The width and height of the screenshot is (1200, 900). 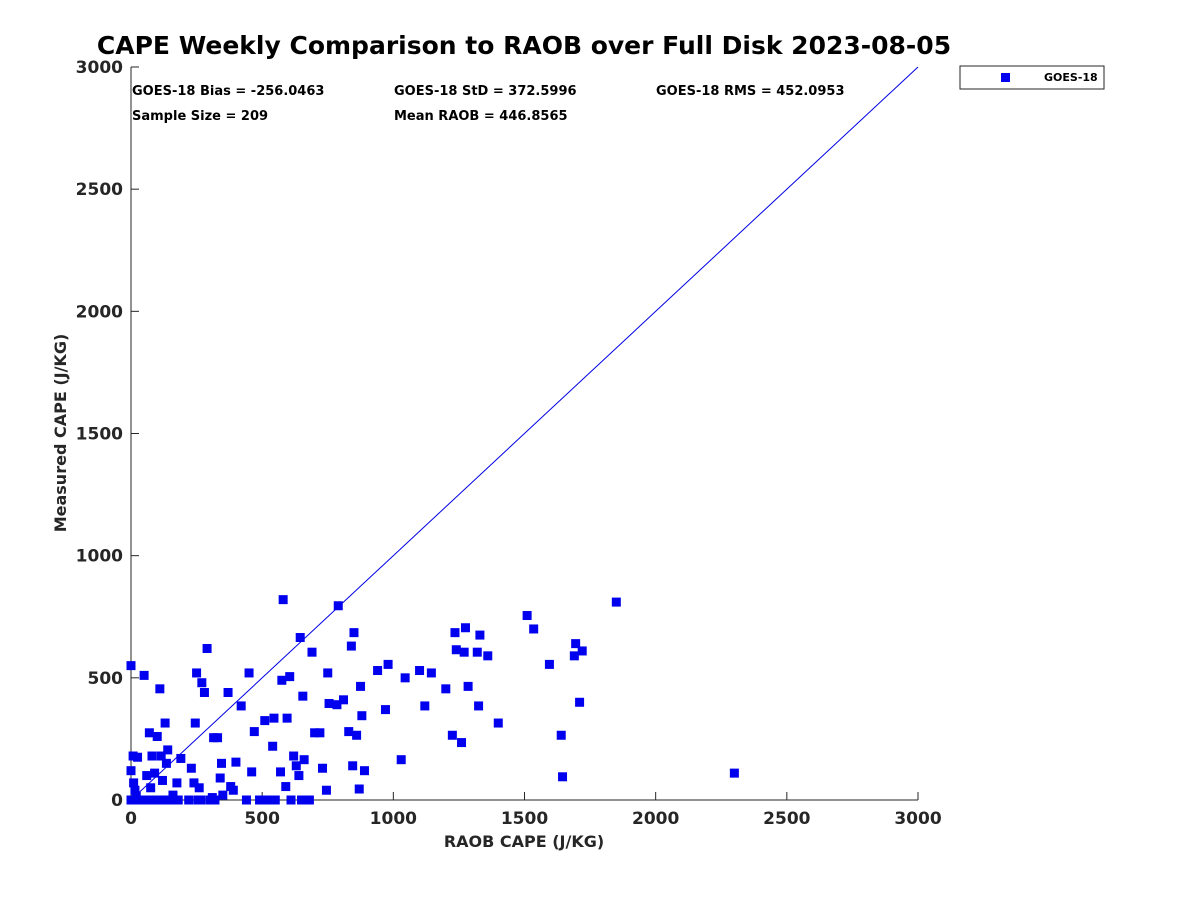 I want to click on y-ticks: 0 500 1000 1500 2000 2500 3000, so click(x=107, y=434).